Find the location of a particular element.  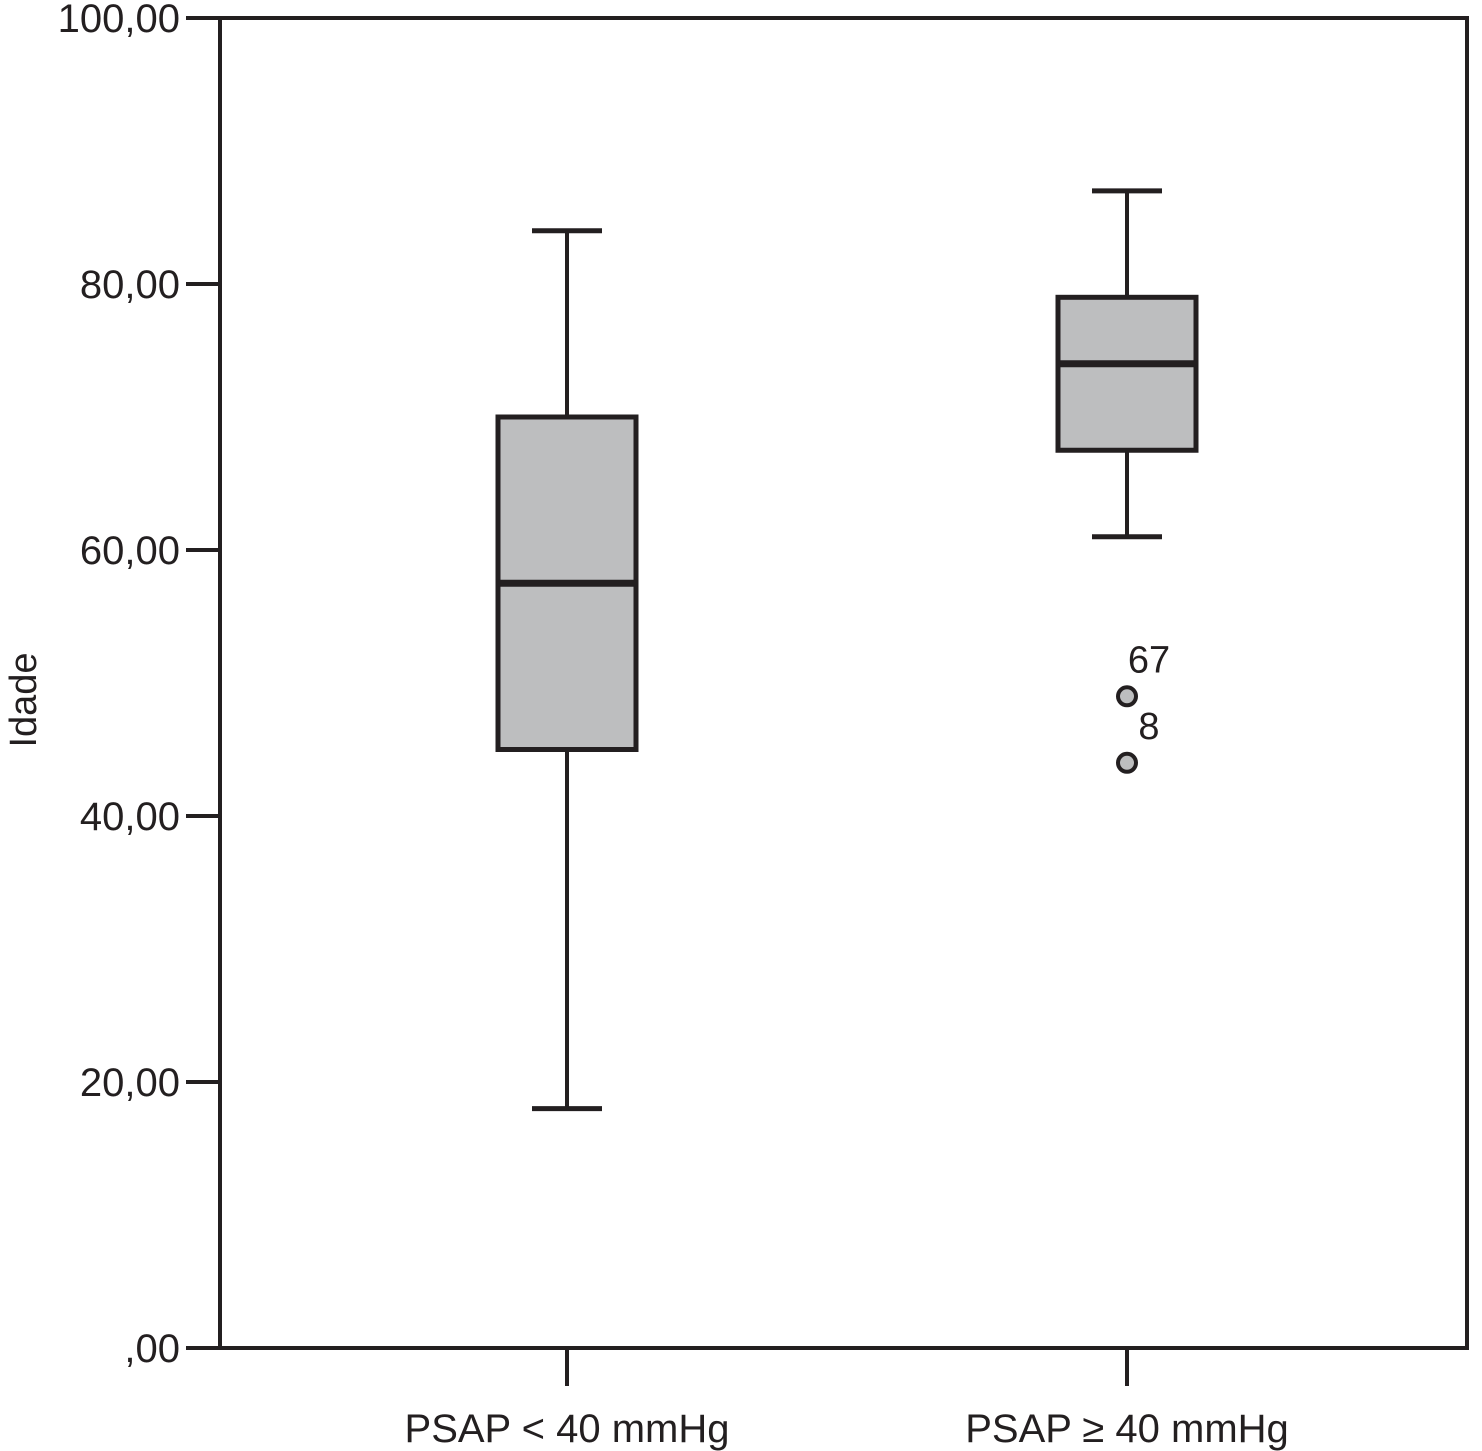

y-tick-label: 20,00 is located at coordinates (130, 1083).